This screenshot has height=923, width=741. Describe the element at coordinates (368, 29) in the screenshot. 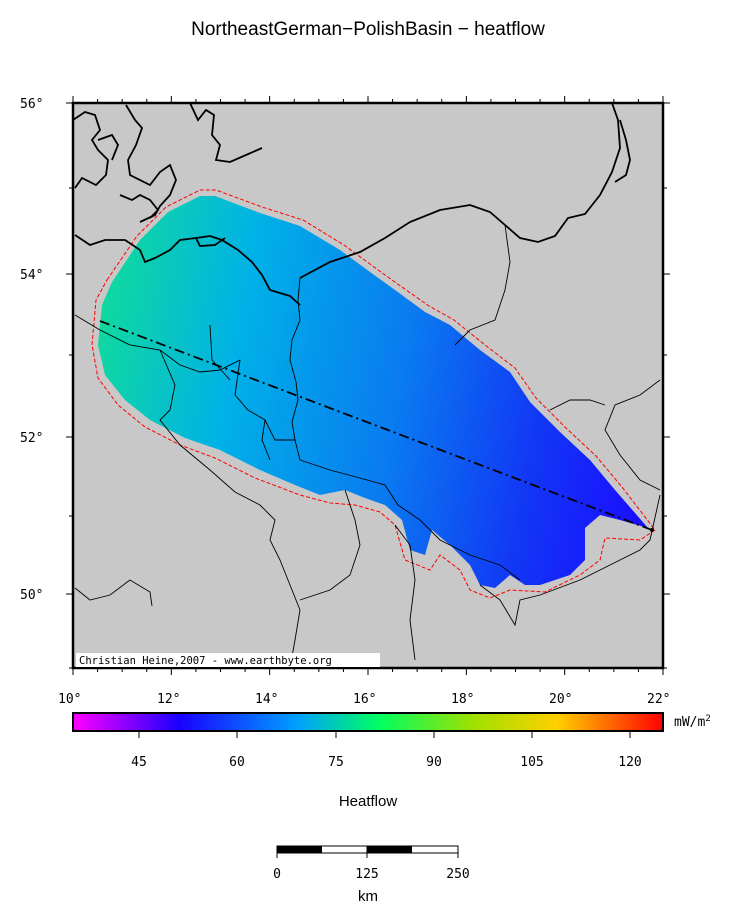

I see `map-title: NortheastGerman−PolishBasin − heatflow` at that location.